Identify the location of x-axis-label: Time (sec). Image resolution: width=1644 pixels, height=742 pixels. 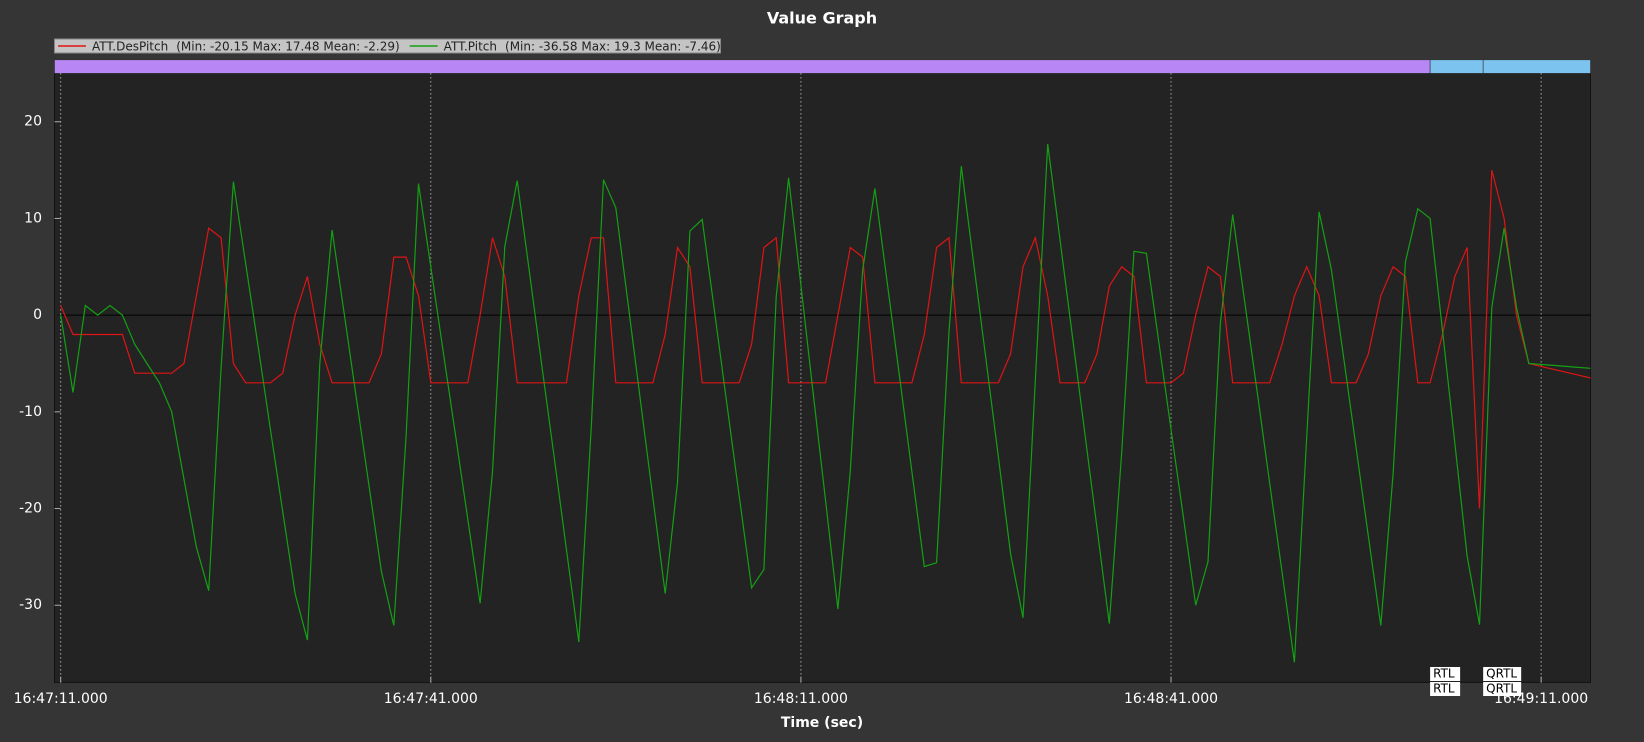
(822, 723).